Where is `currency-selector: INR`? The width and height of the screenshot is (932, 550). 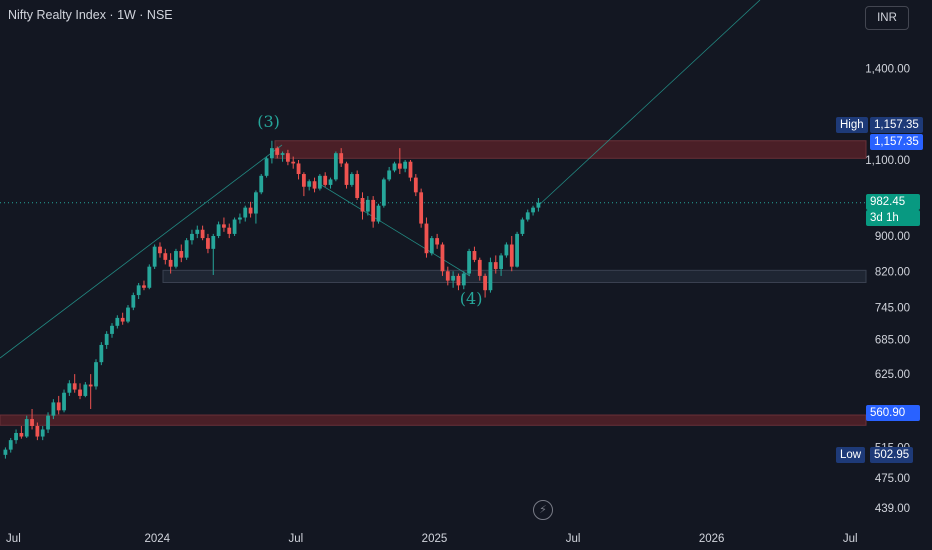 currency-selector: INR is located at coordinates (887, 18).